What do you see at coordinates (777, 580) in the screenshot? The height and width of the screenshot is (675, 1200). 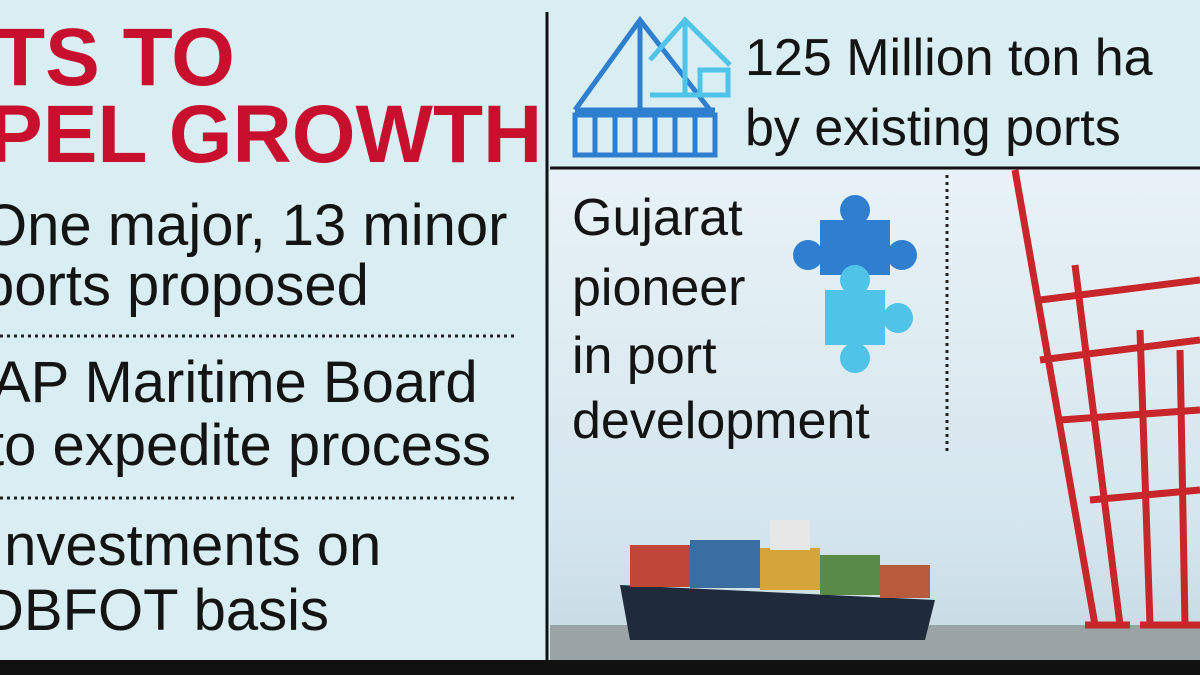 I see `ship` at bounding box center [777, 580].